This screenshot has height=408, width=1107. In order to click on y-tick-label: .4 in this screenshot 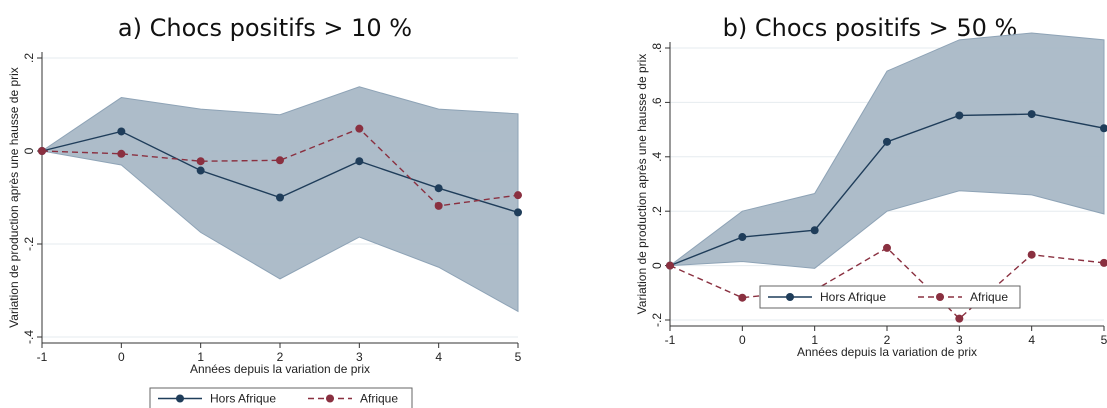, I will do `click(657, 156)`.